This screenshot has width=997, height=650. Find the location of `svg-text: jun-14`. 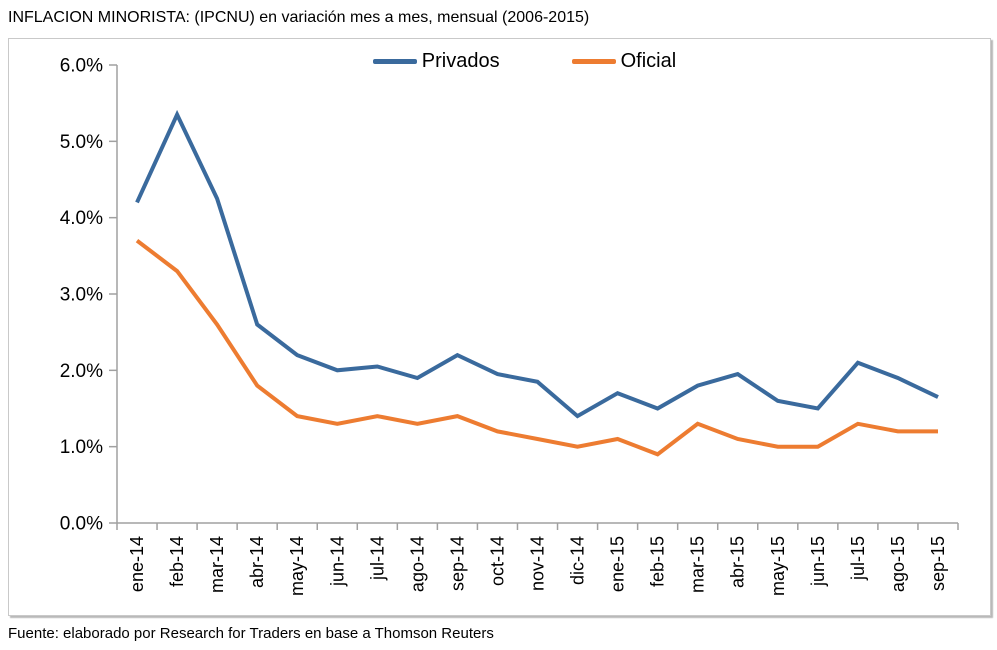

svg-text: jun-14 is located at coordinates (337, 561).